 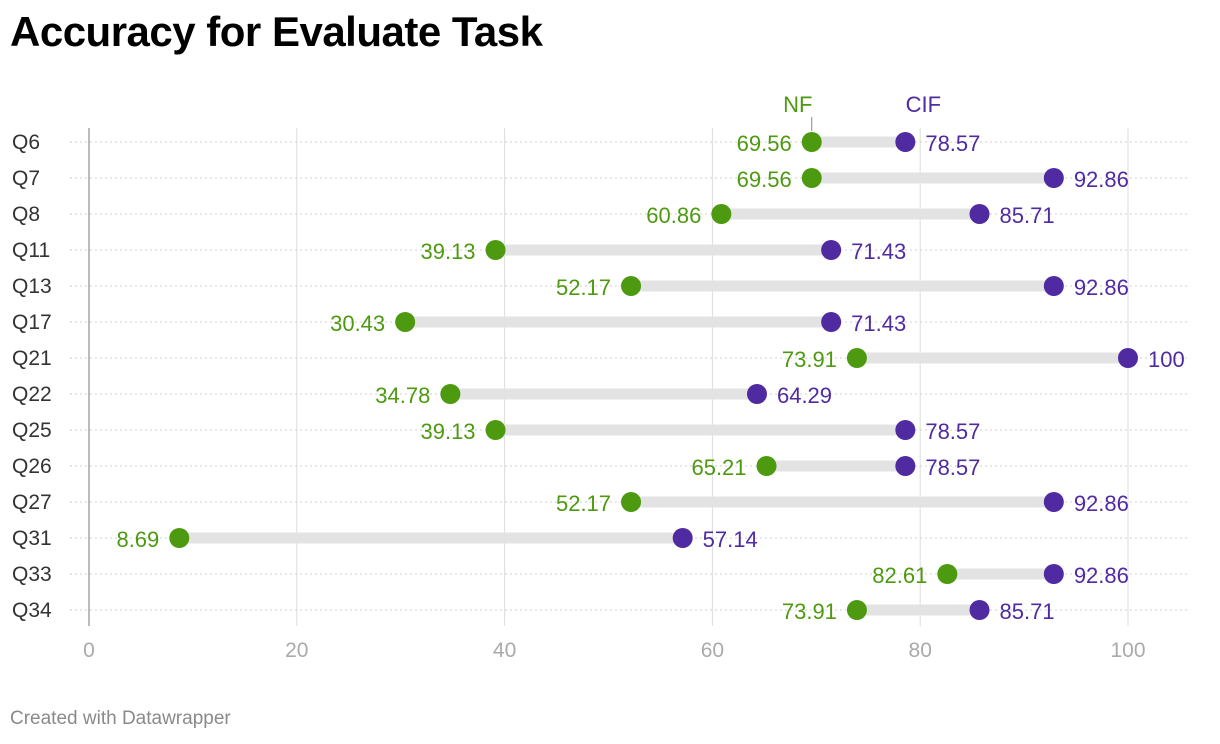 What do you see at coordinates (32, 286) in the screenshot?
I see `category-label: Q13` at bounding box center [32, 286].